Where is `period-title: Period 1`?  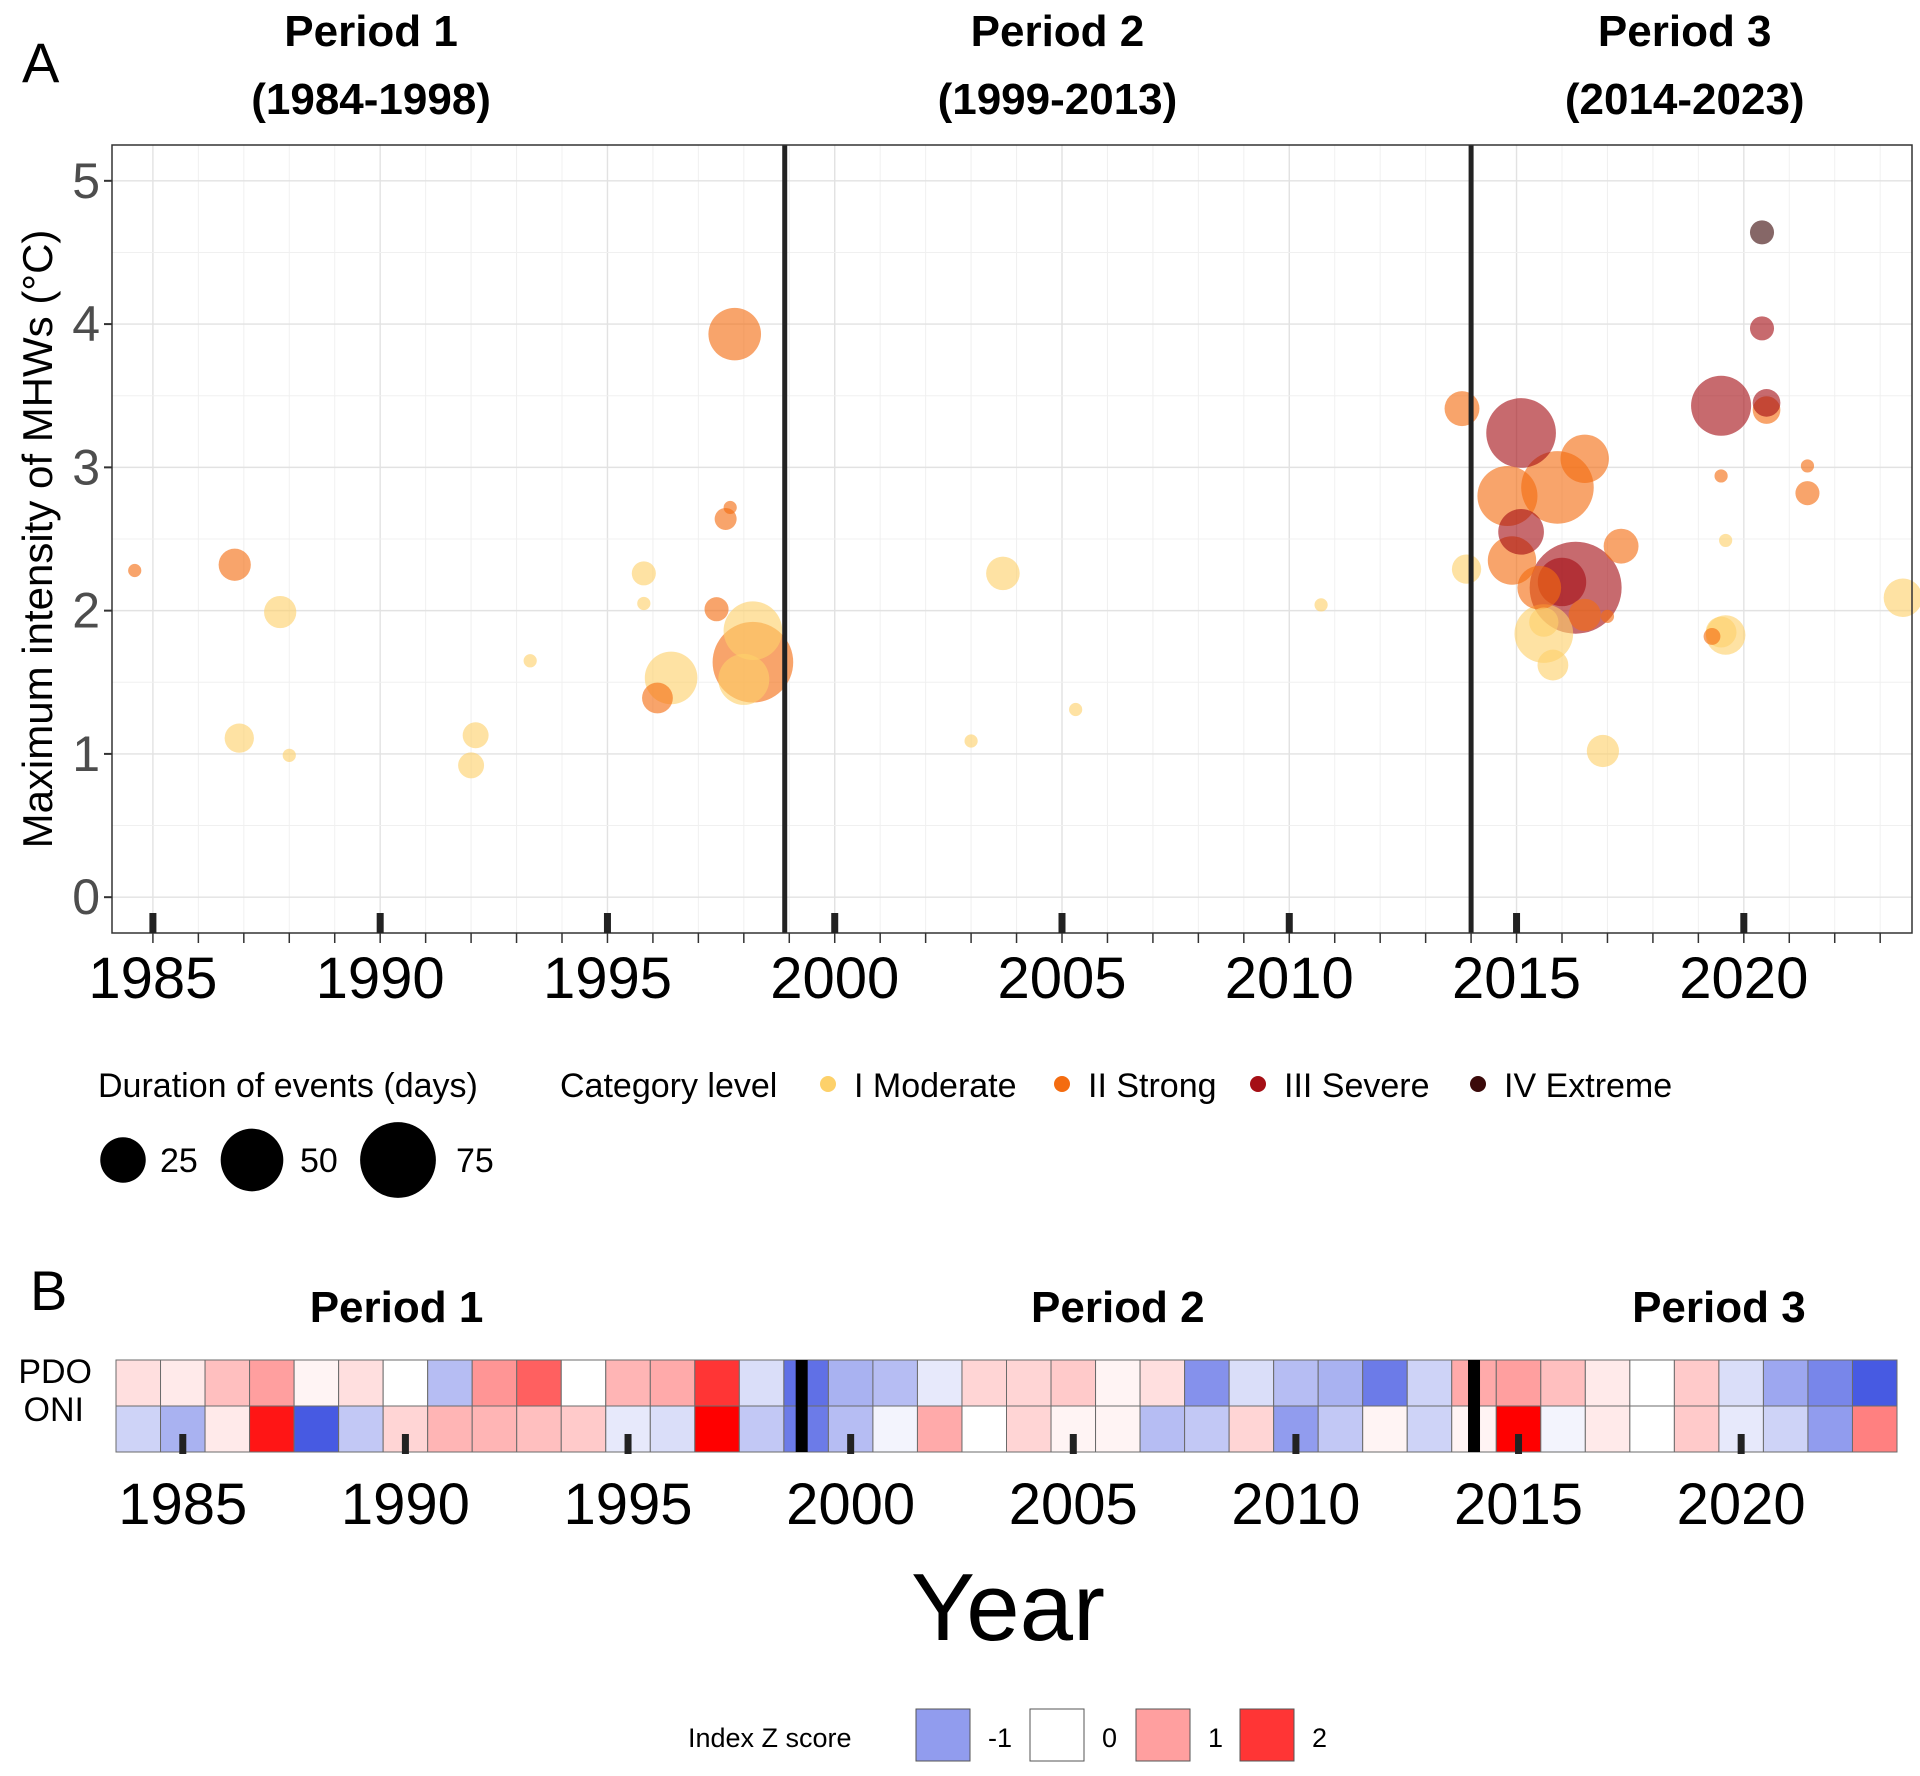
period-title: Period 1 is located at coordinates (397, 1307).